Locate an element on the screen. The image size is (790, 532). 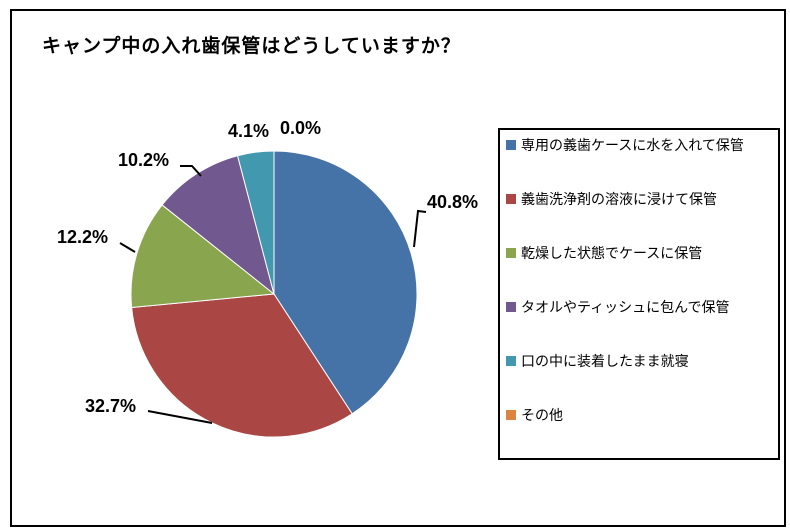
legend-label: 乾燥した状態でケースに保管 is located at coordinates (612, 253).